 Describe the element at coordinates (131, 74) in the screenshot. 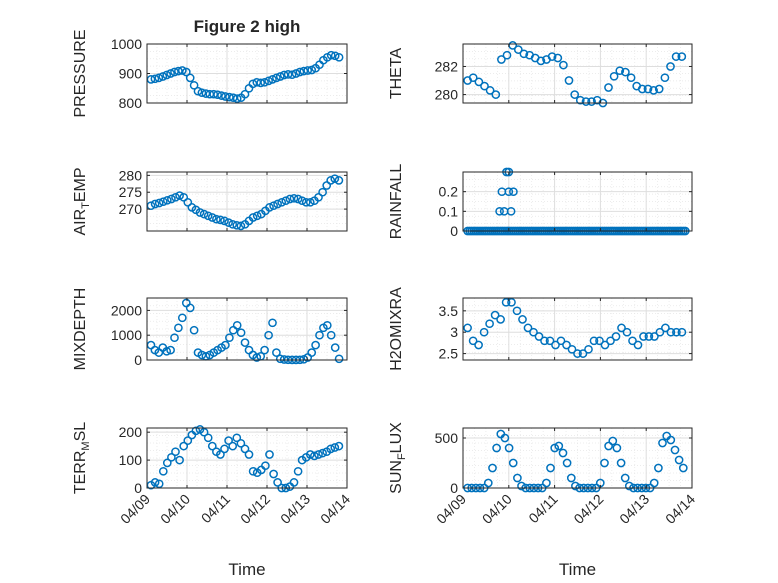

I see `y-tick-label: 900` at that location.